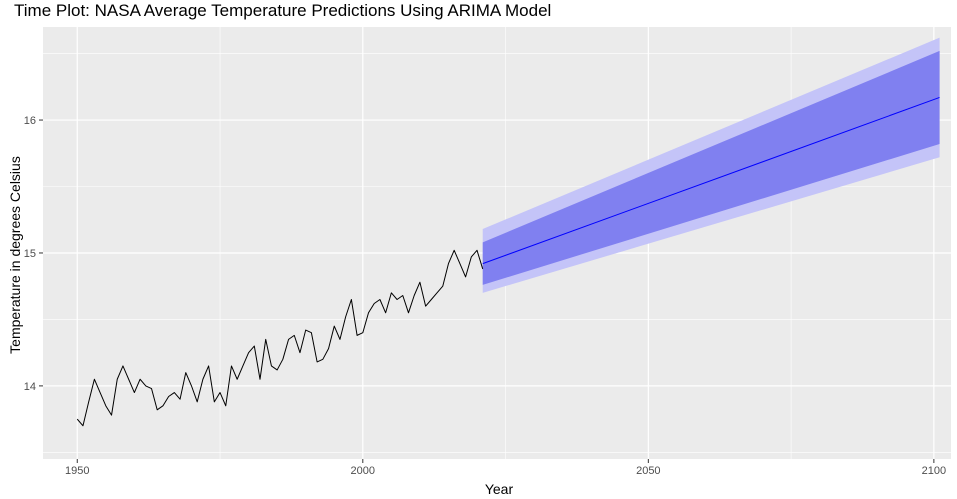  Describe the element at coordinates (30, 254) in the screenshot. I see `y-tick-label: 15` at that location.